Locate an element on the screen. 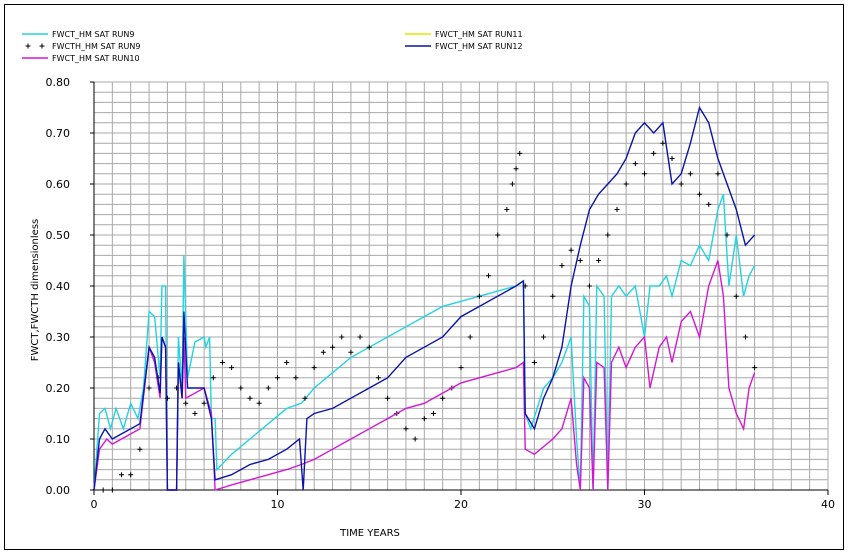 Image resolution: width=850 pixels, height=555 pixels. legend-label: FWCT_HM SAT RUN9 is located at coordinates (93, 34).